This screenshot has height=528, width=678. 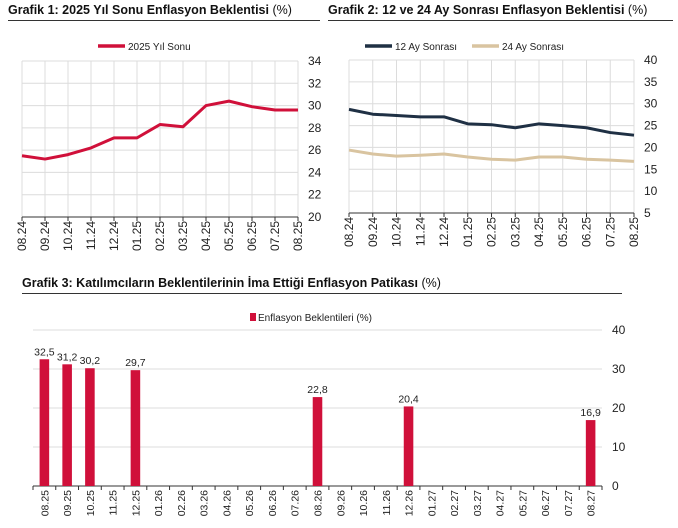 I want to click on chart2-xtick-label: 05.25, so click(x=563, y=232).